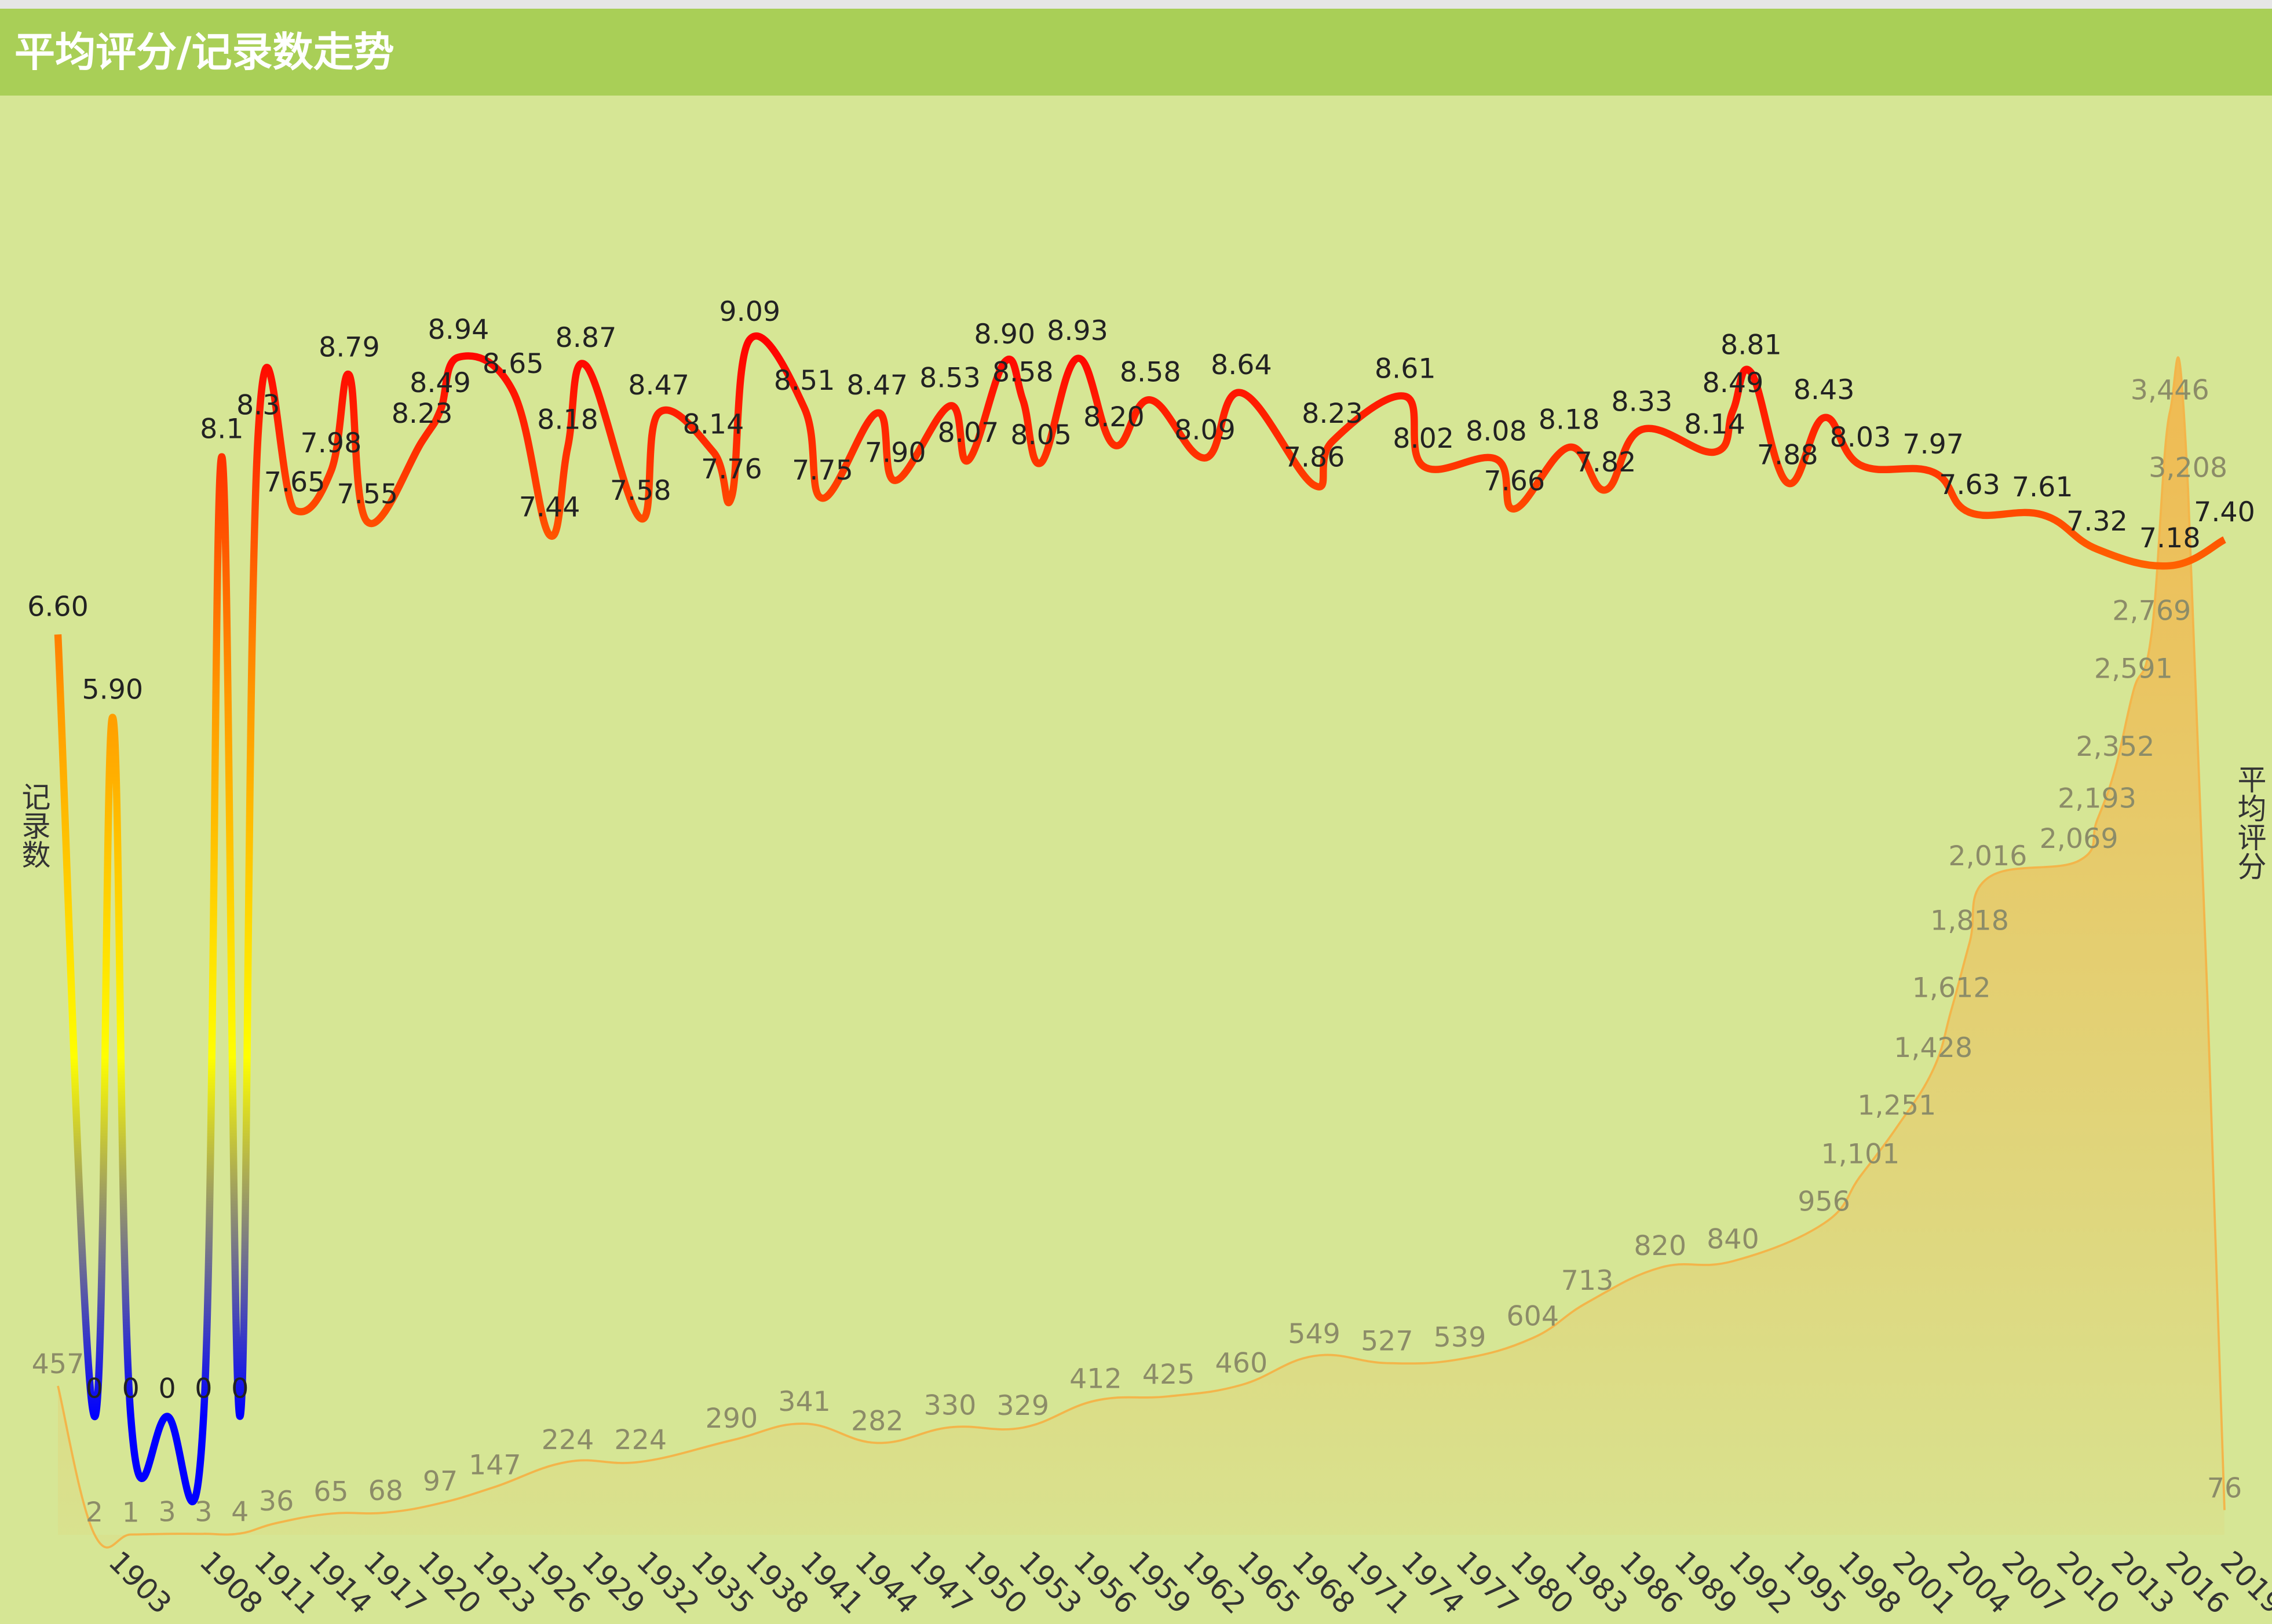 This screenshot has width=2272, height=1624. What do you see at coordinates (1242, 365) in the screenshot?
I see `rating-label: 8.64` at bounding box center [1242, 365].